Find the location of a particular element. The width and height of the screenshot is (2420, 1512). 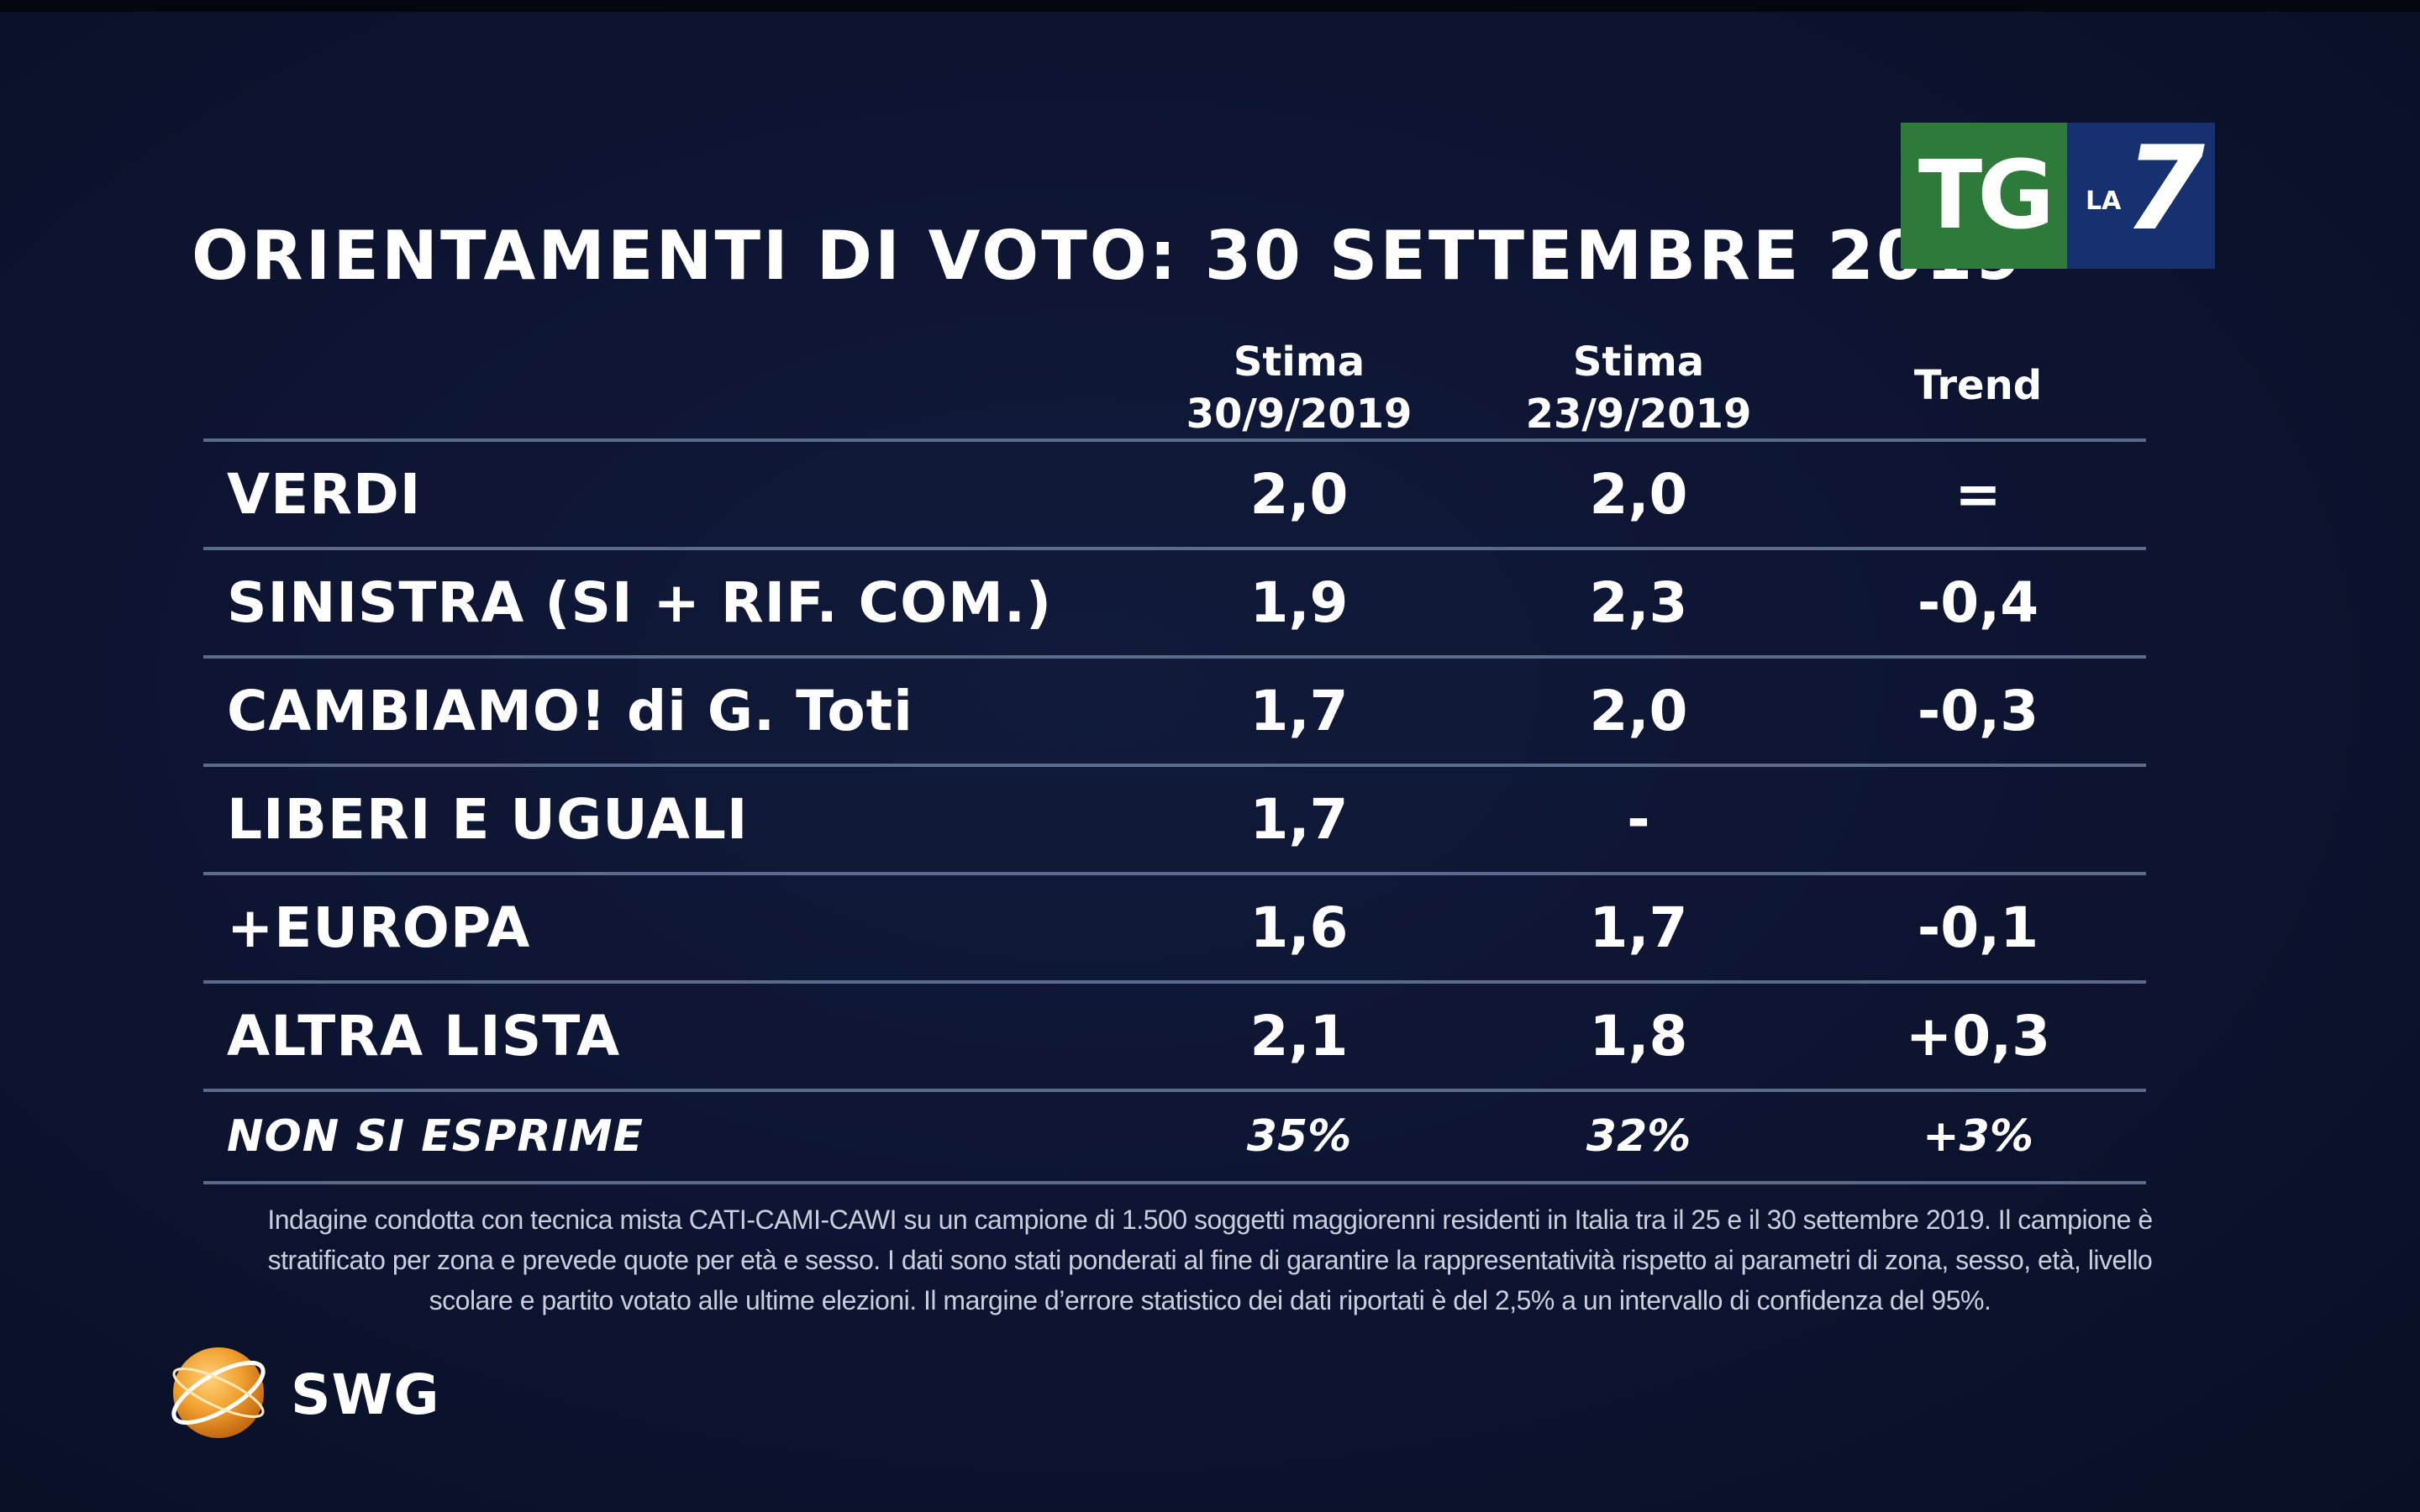

logo-la7: LA 7 is located at coordinates (2141, 196).